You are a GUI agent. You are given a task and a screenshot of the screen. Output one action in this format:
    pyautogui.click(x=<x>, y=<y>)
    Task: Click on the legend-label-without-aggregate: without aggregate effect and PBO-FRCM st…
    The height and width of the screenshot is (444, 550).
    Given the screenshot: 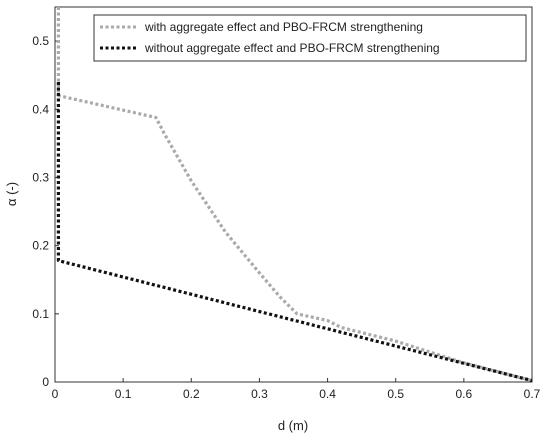 What is the action you would take?
    pyautogui.click(x=292, y=48)
    